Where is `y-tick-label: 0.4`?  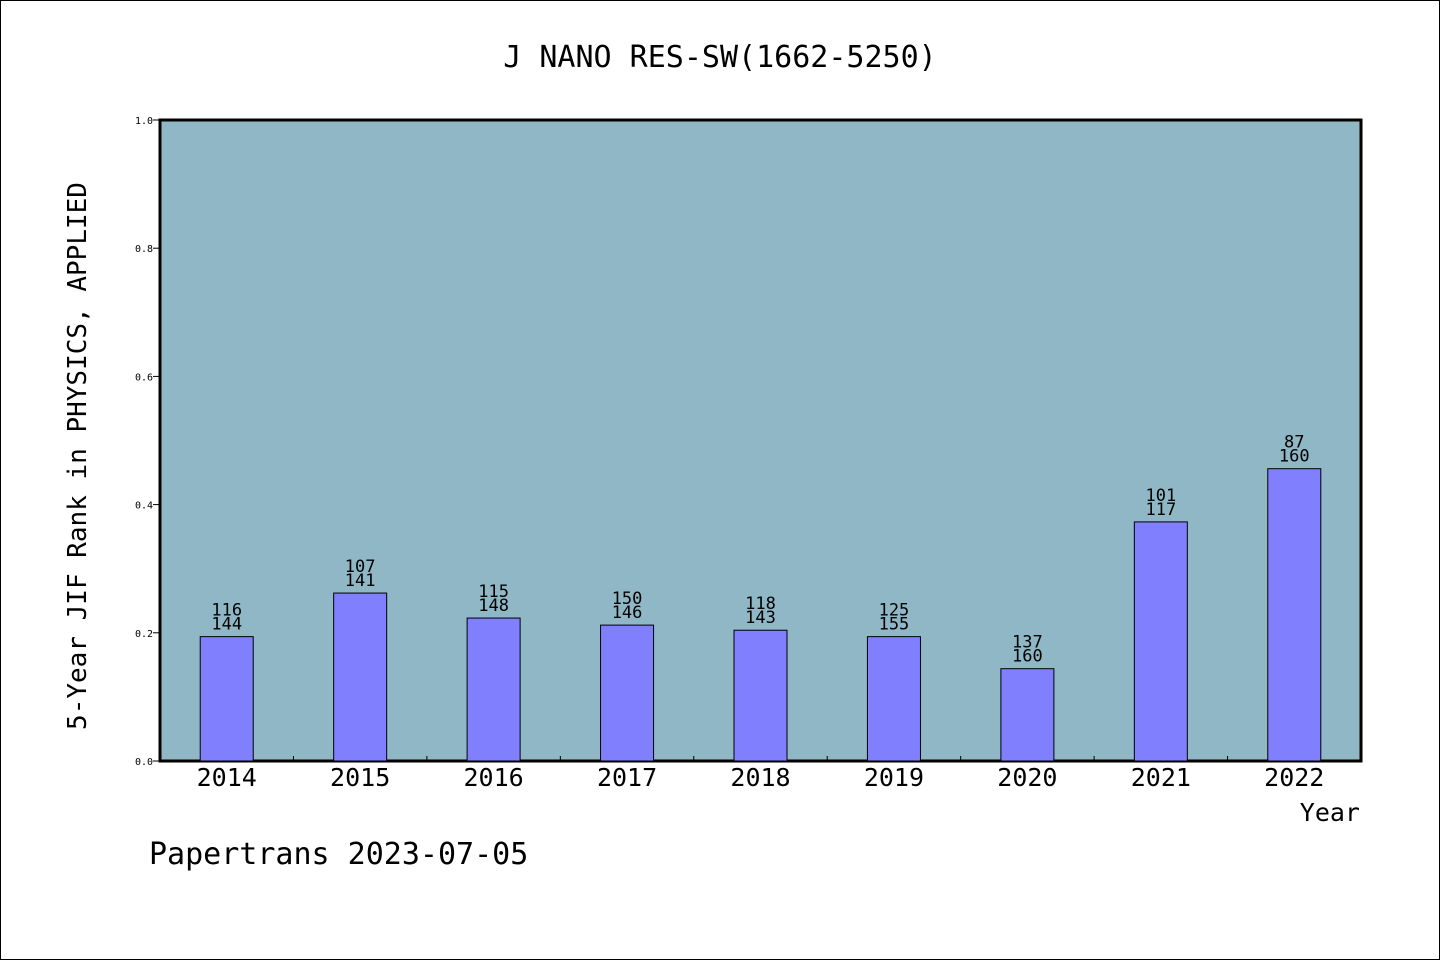
y-tick-label: 0.4 is located at coordinates (144, 506).